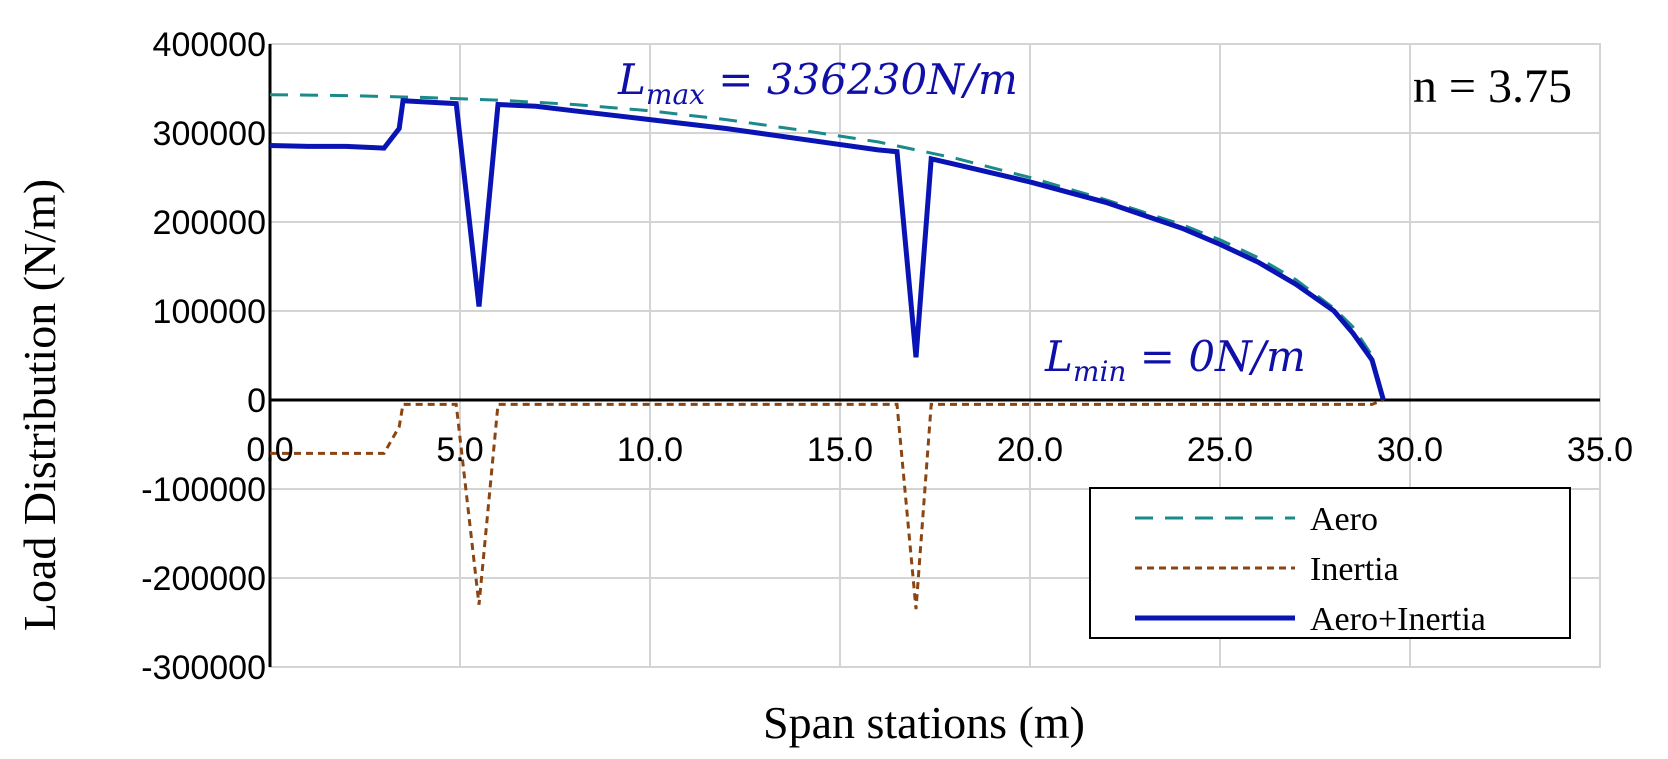  What do you see at coordinates (209, 45) in the screenshot?
I see `y-tick-label: 400000` at bounding box center [209, 45].